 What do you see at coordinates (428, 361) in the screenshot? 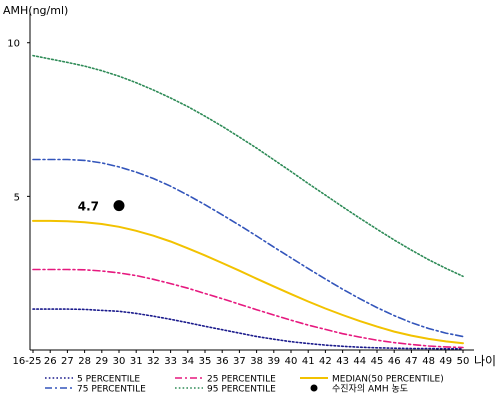
I see `x-tick-label: 48` at bounding box center [428, 361].